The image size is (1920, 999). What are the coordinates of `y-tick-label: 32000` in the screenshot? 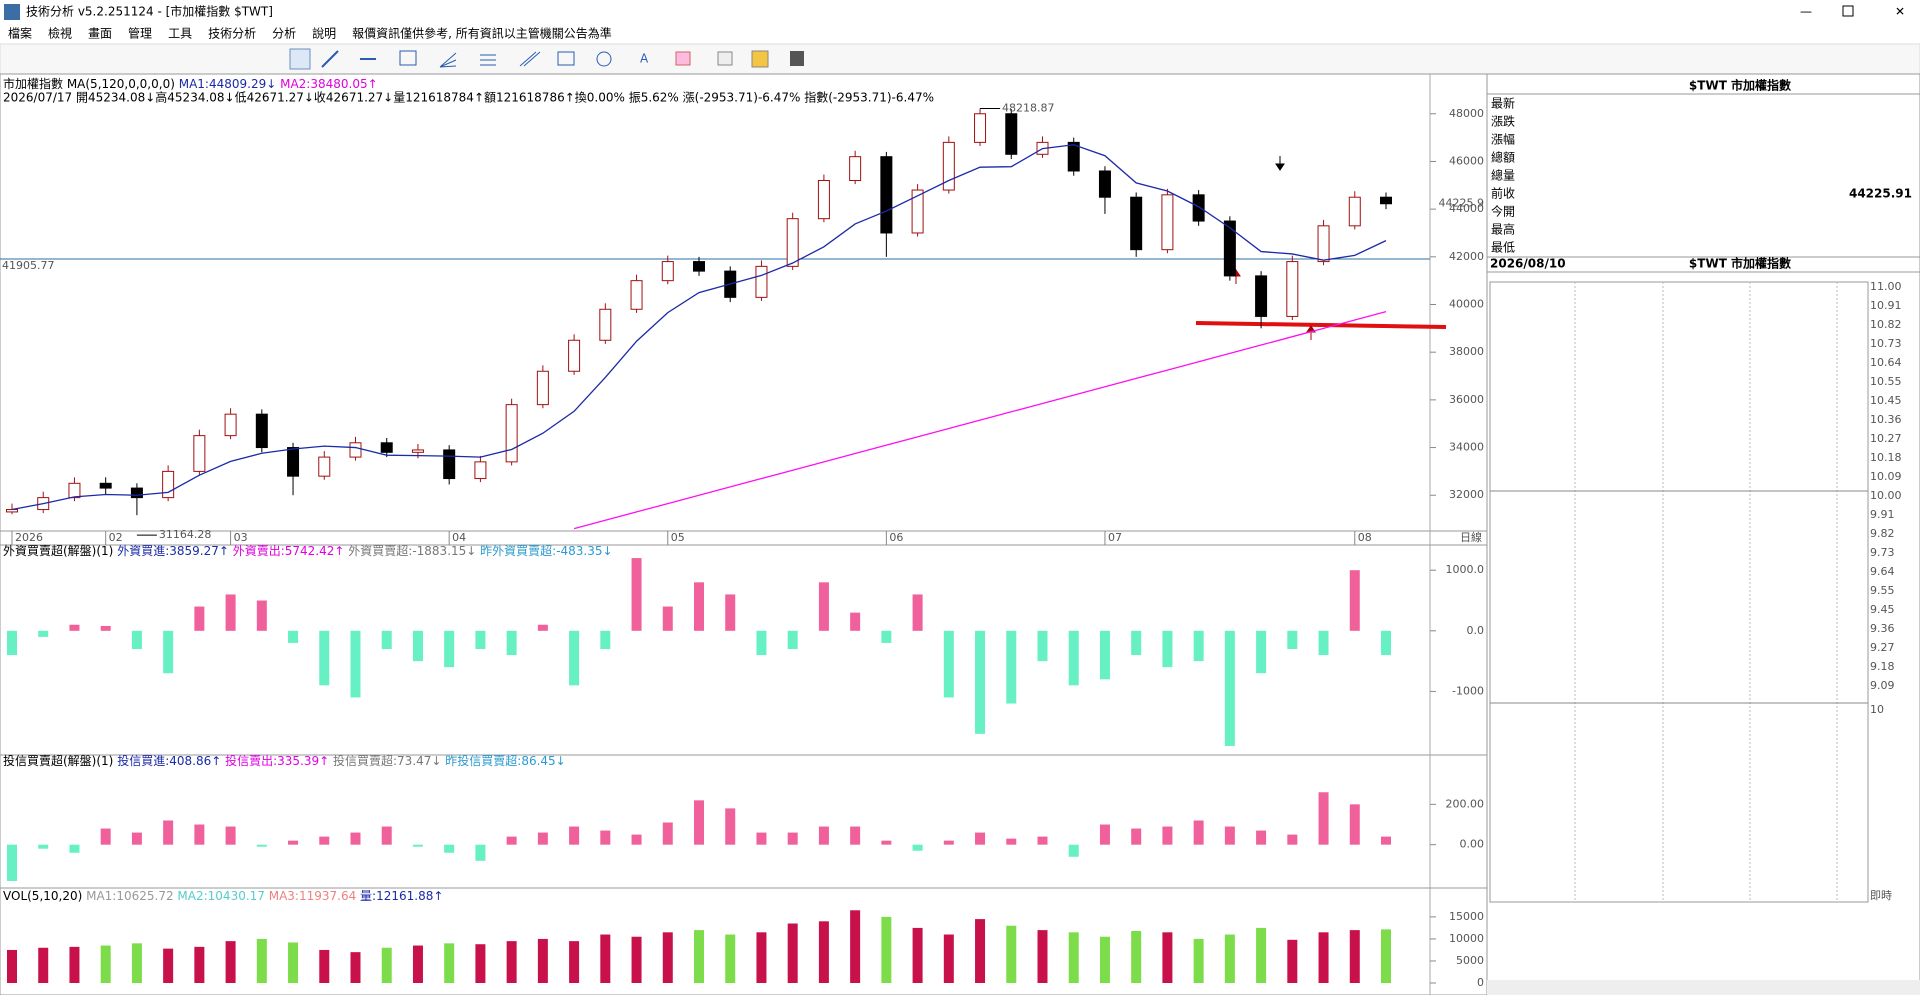 It's located at (1466, 494).